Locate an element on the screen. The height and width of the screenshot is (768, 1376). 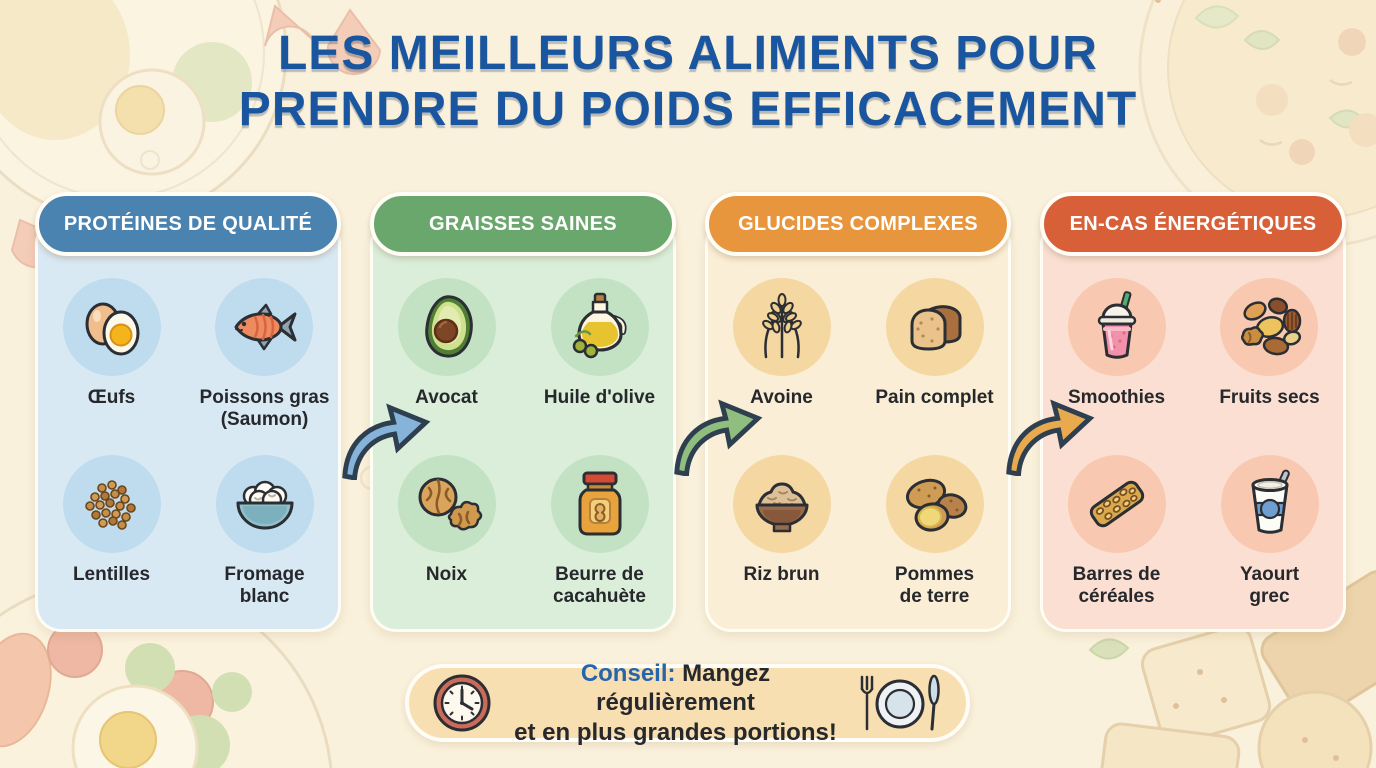
food-item-fromage-blanc: Fromage blanc is located at coordinates (264, 543).